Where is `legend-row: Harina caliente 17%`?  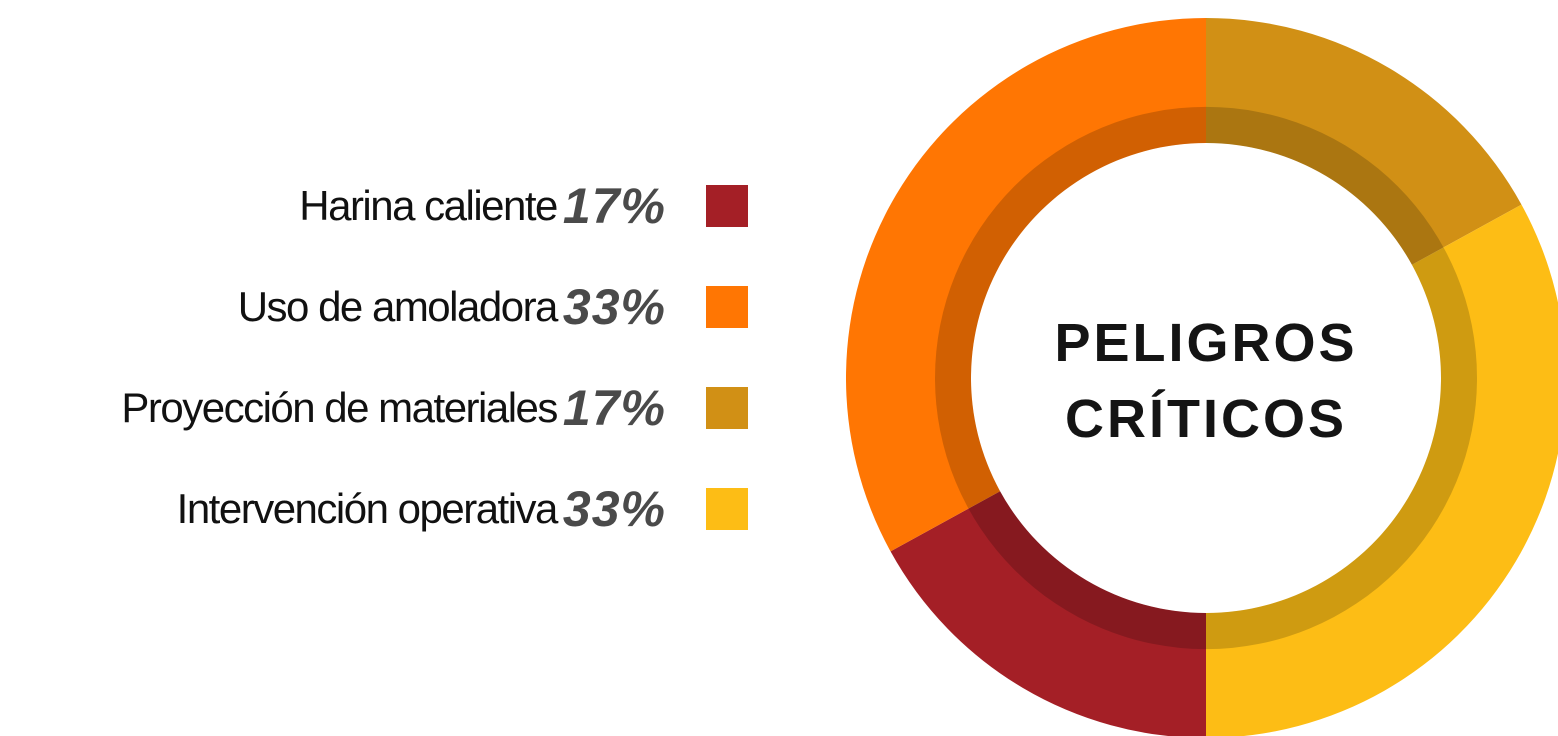
legend-row: Harina caliente 17% is located at coordinates (523, 205).